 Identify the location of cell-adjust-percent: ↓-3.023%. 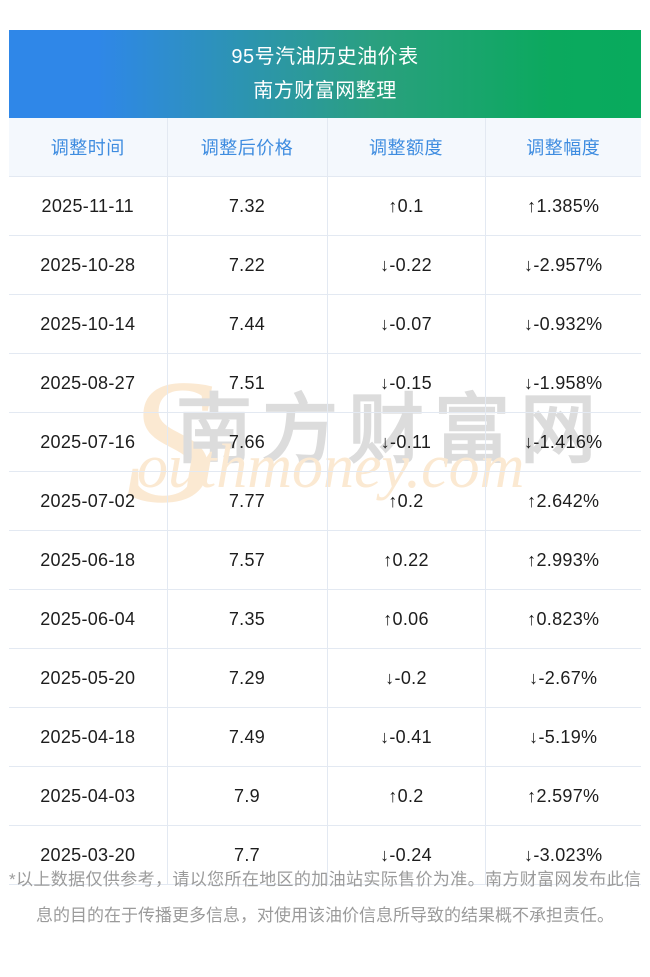
(563, 855).